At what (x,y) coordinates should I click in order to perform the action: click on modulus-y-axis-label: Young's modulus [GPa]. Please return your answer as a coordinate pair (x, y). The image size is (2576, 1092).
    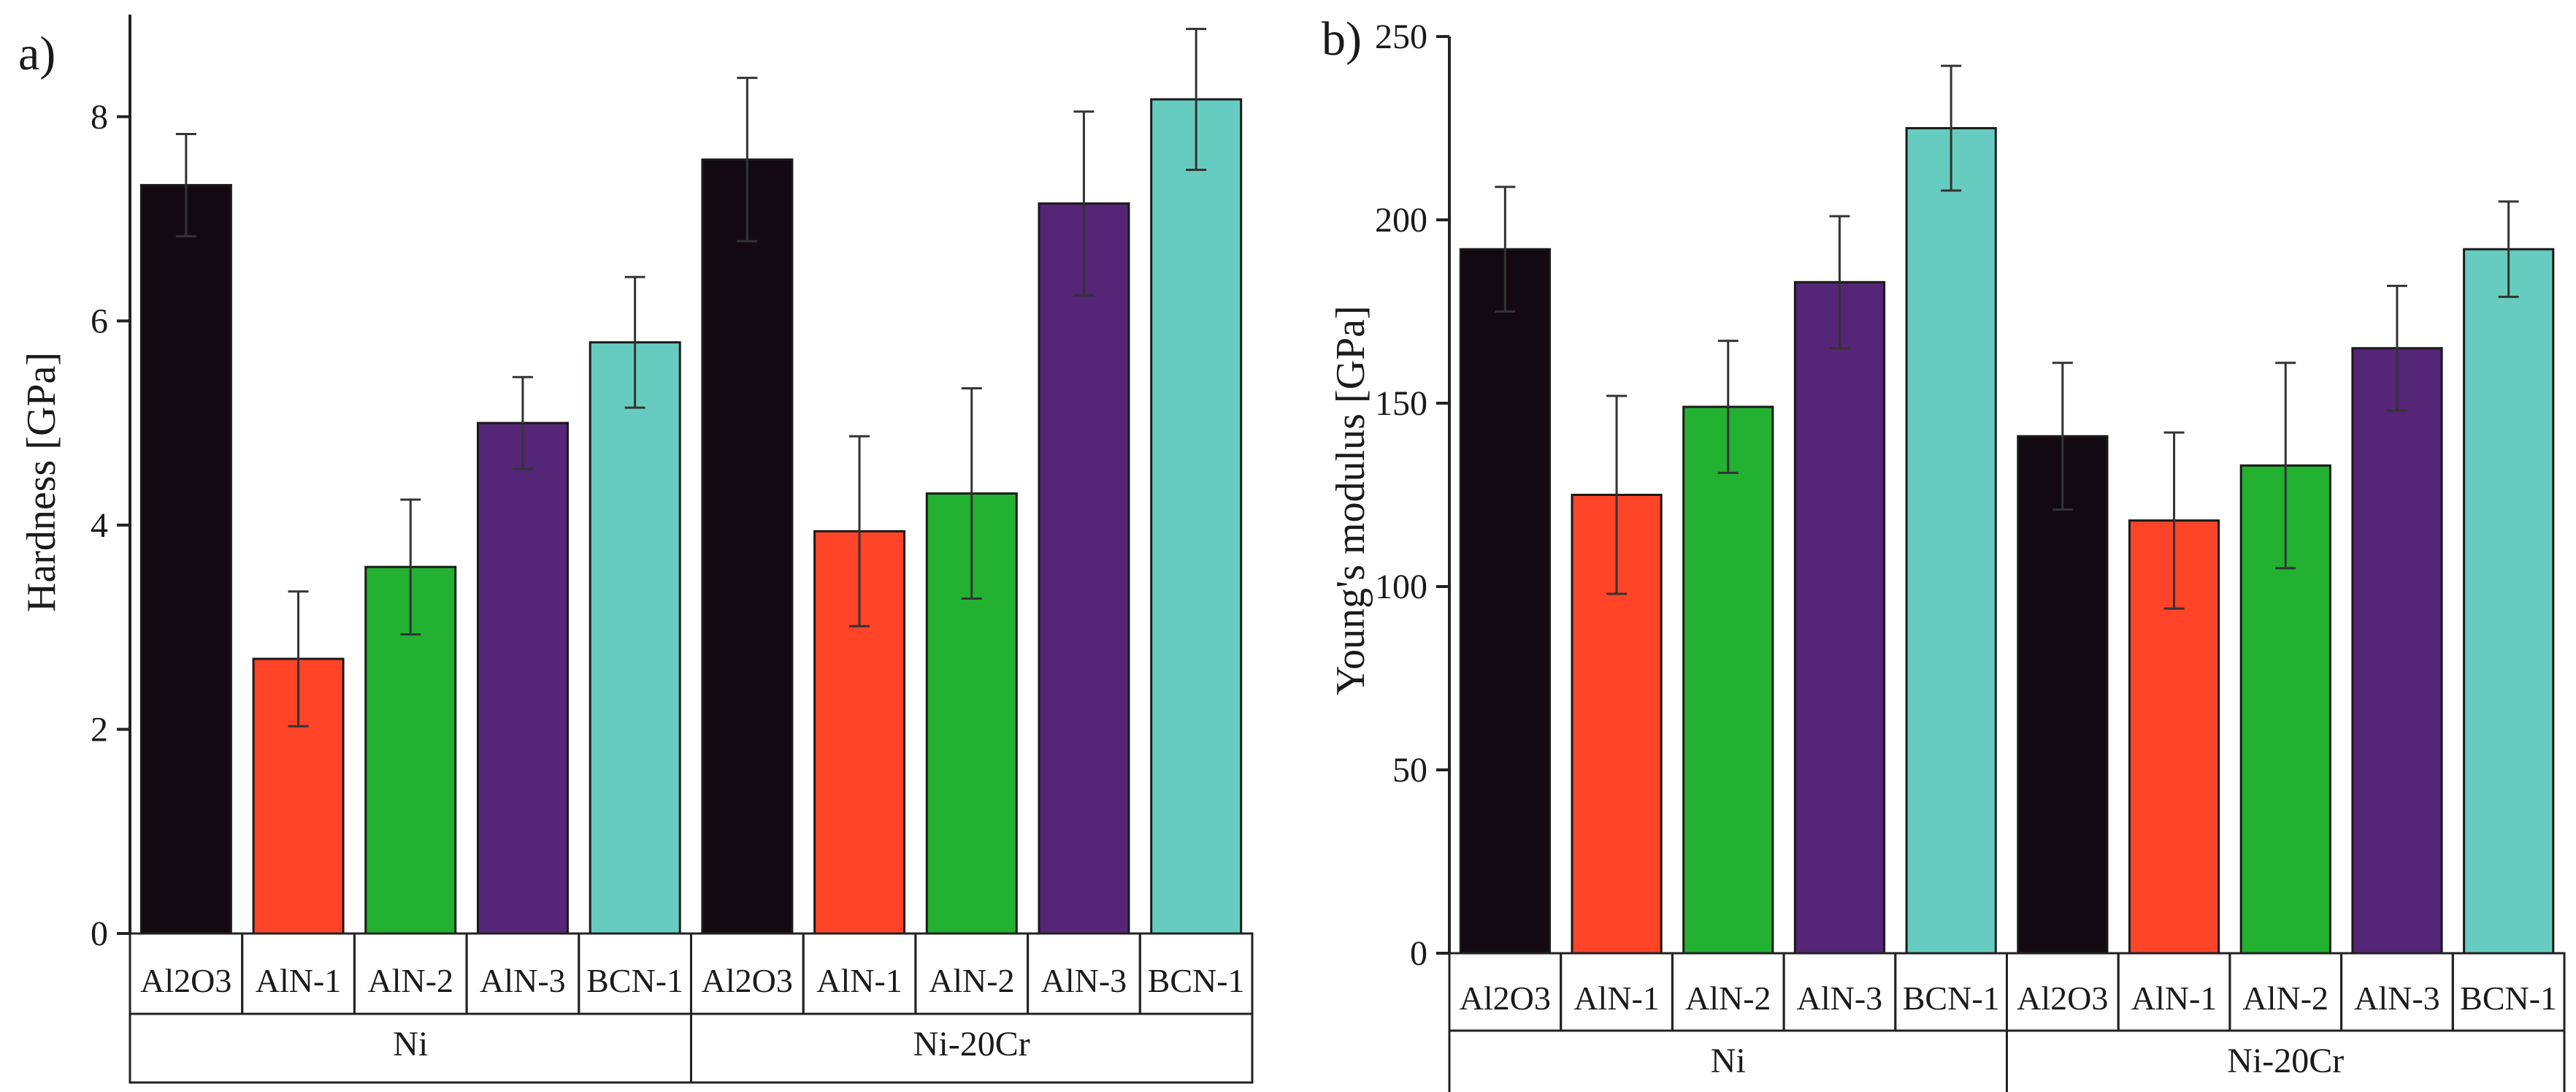
    Looking at the image, I should click on (1350, 500).